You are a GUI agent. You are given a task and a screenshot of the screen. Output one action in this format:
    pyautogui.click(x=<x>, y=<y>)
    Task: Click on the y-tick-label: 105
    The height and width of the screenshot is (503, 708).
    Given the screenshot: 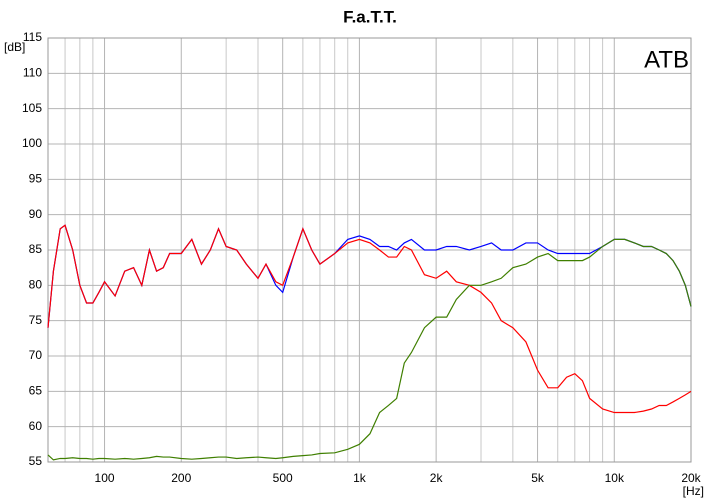 What is the action you would take?
    pyautogui.click(x=32, y=108)
    